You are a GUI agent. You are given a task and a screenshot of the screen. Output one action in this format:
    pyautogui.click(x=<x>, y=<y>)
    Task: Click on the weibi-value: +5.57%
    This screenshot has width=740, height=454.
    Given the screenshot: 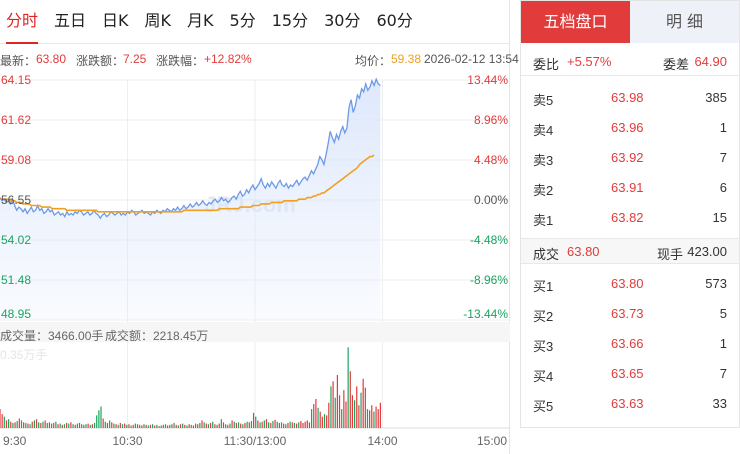 What is the action you would take?
    pyautogui.click(x=589, y=61)
    